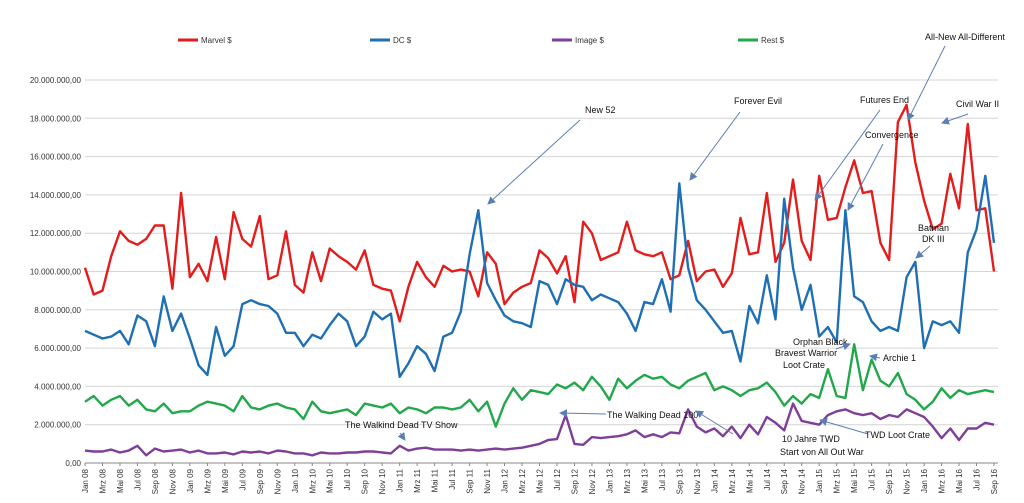 The height and width of the screenshot is (503, 1024). I want to click on y-tick-label: 12.000.000,00, so click(56, 233).